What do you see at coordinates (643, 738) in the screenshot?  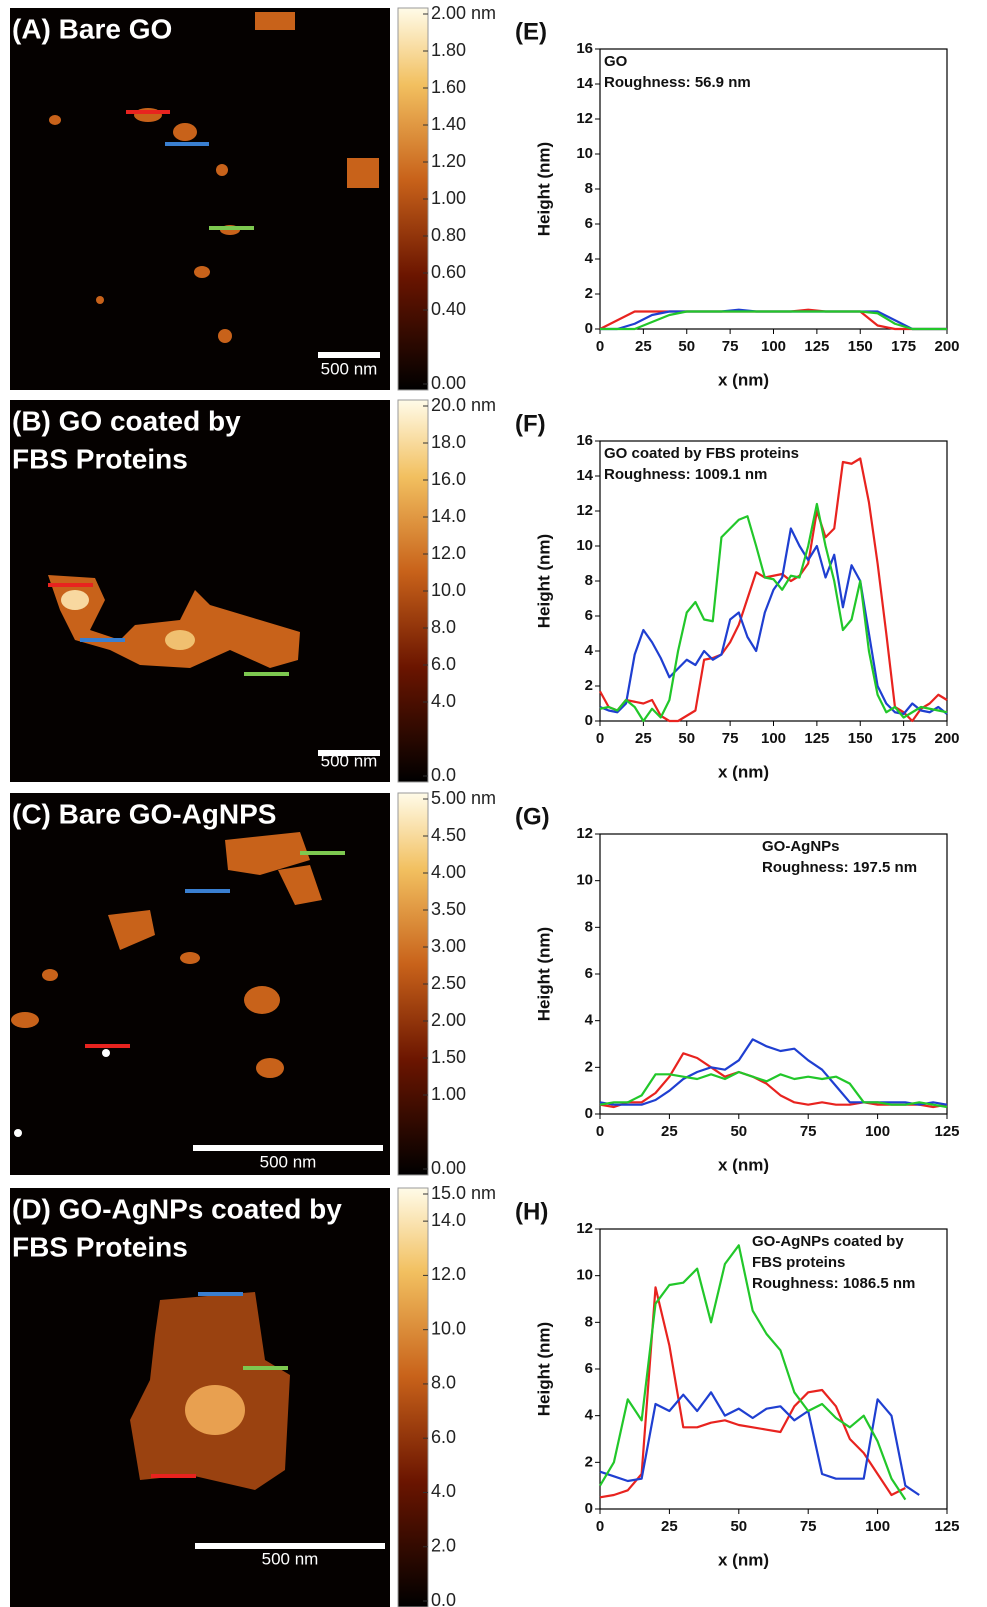 I see `x-tick-label: 25` at bounding box center [643, 738].